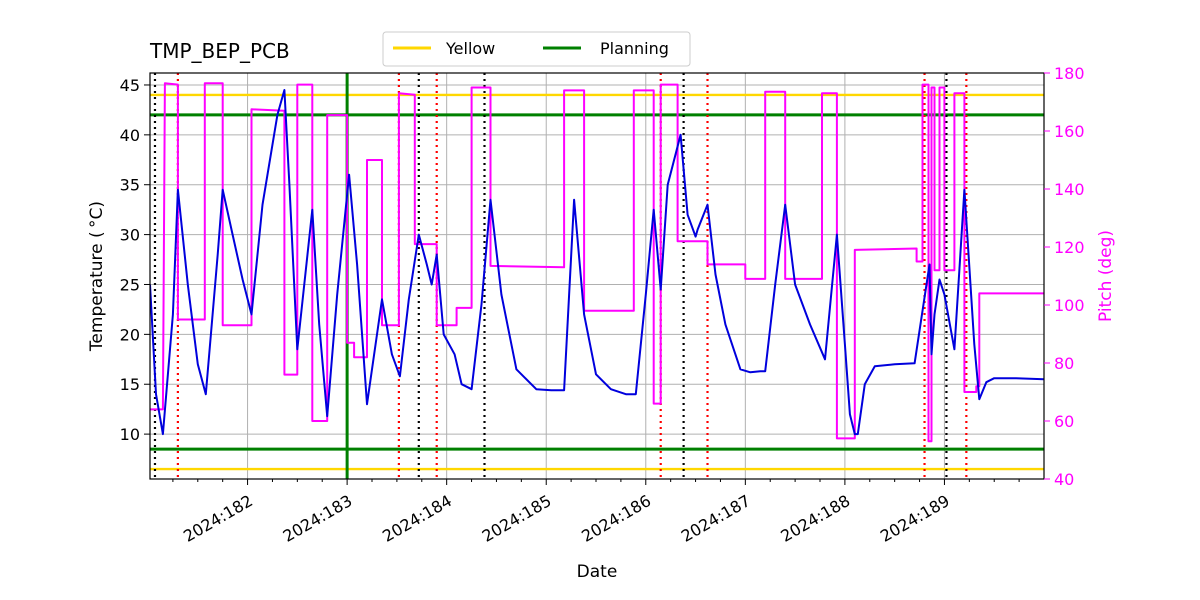  I want to click on y-right-tick-label: 140, so click(1069, 189).